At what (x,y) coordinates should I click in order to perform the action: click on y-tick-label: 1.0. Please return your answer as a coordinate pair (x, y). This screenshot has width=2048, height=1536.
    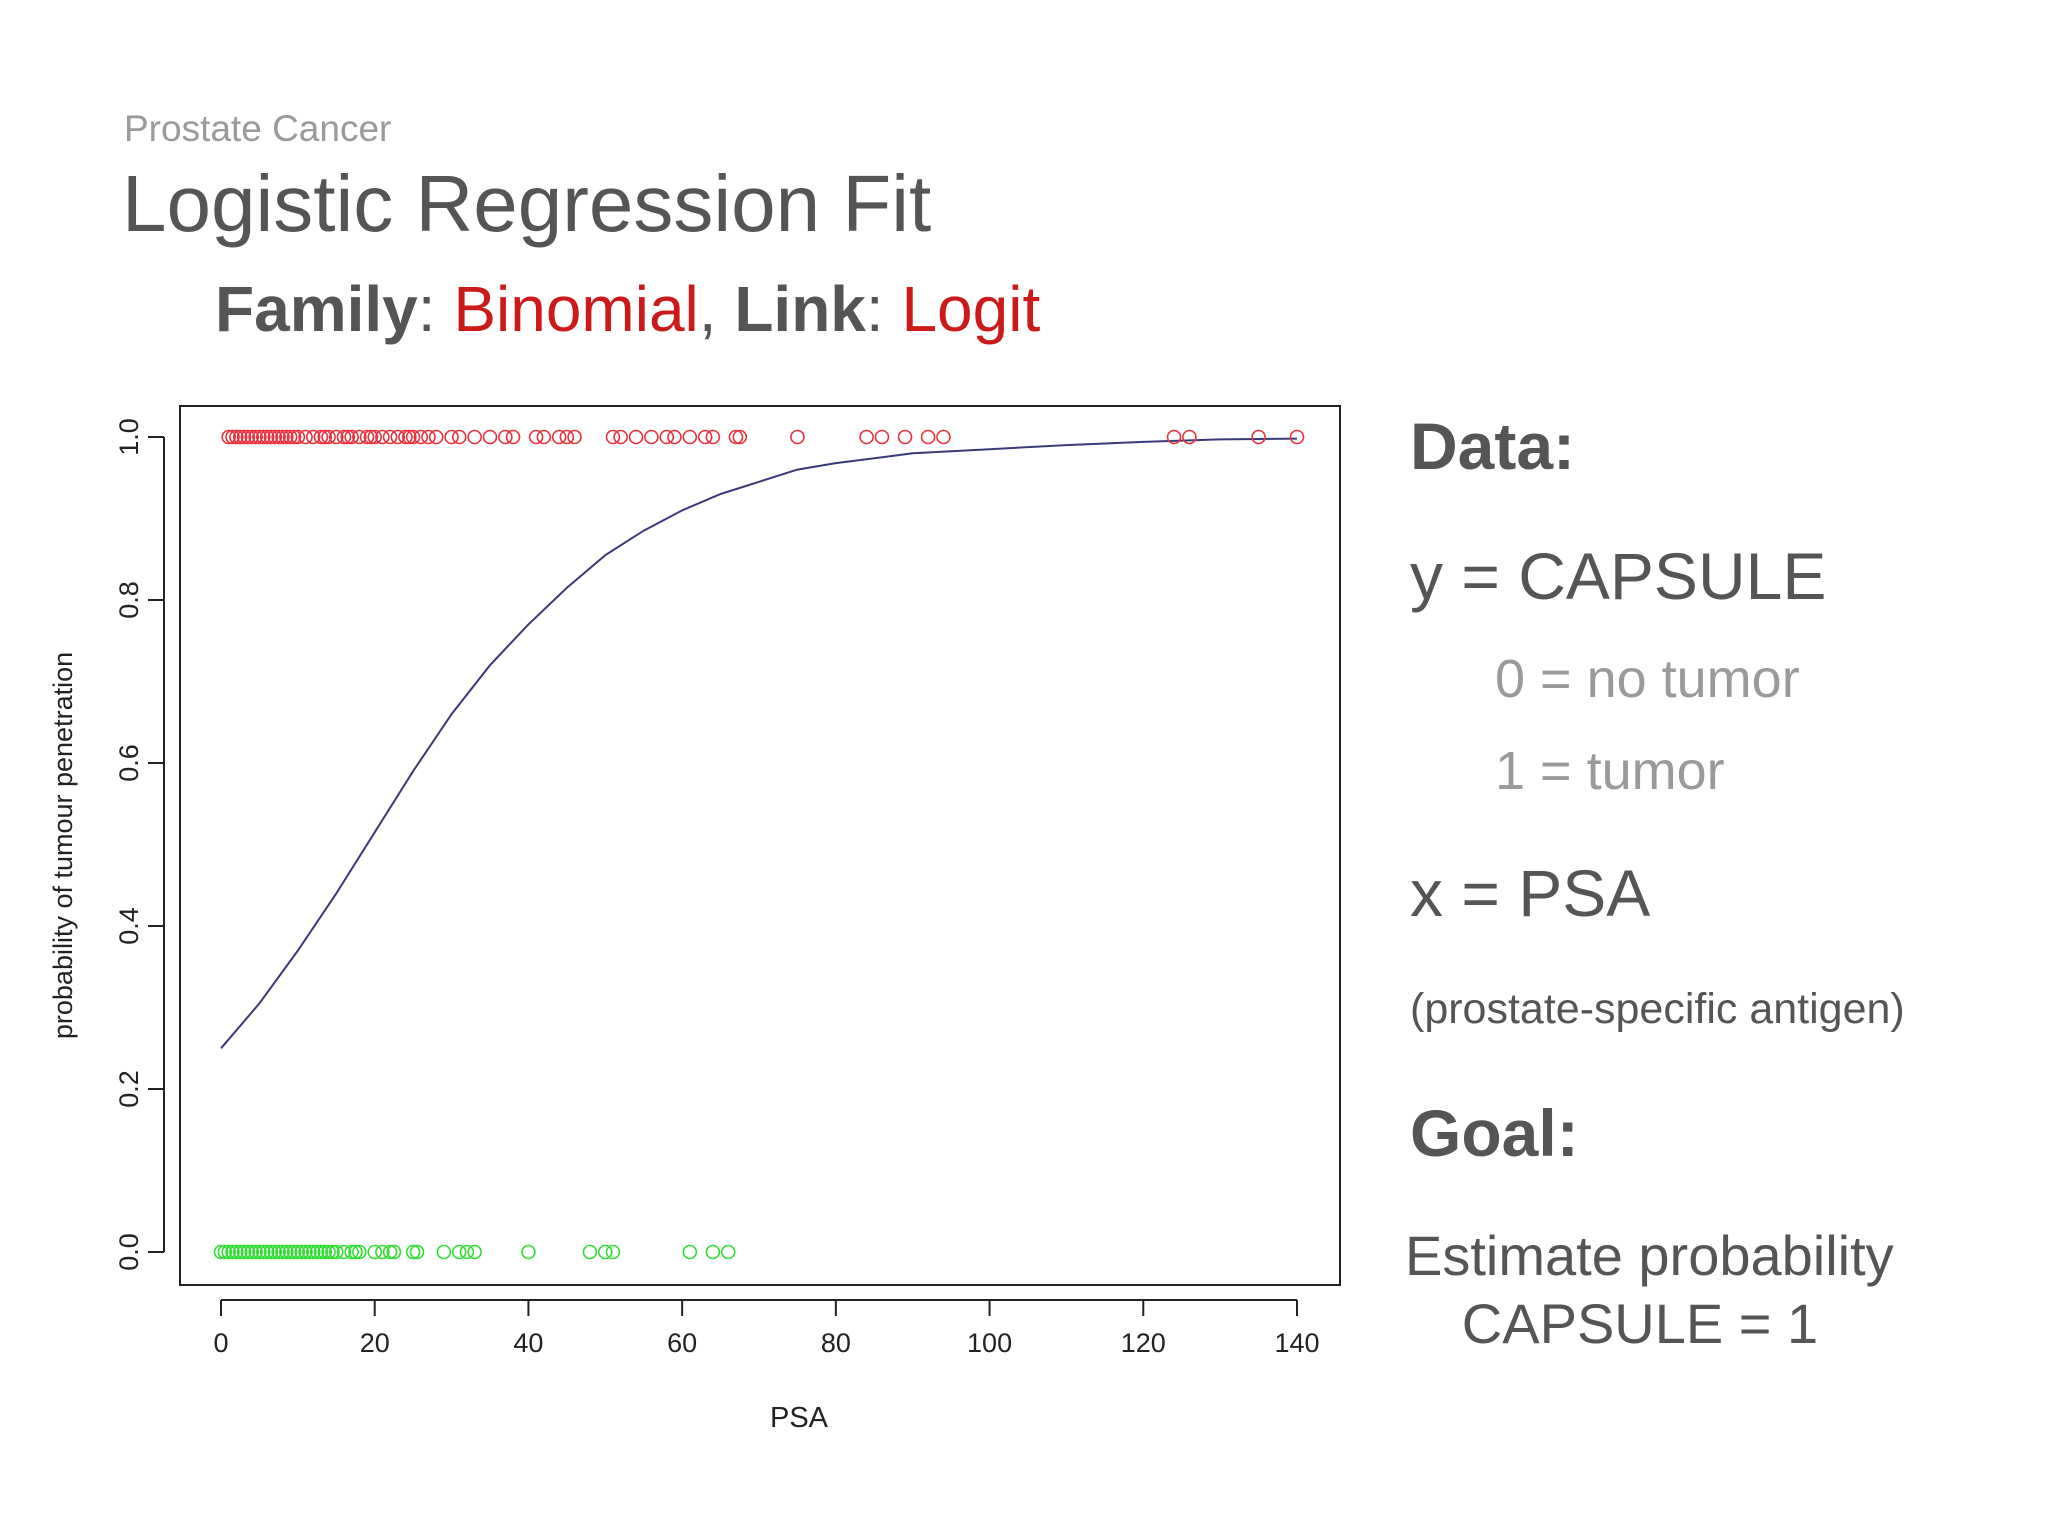
    Looking at the image, I should click on (129, 437).